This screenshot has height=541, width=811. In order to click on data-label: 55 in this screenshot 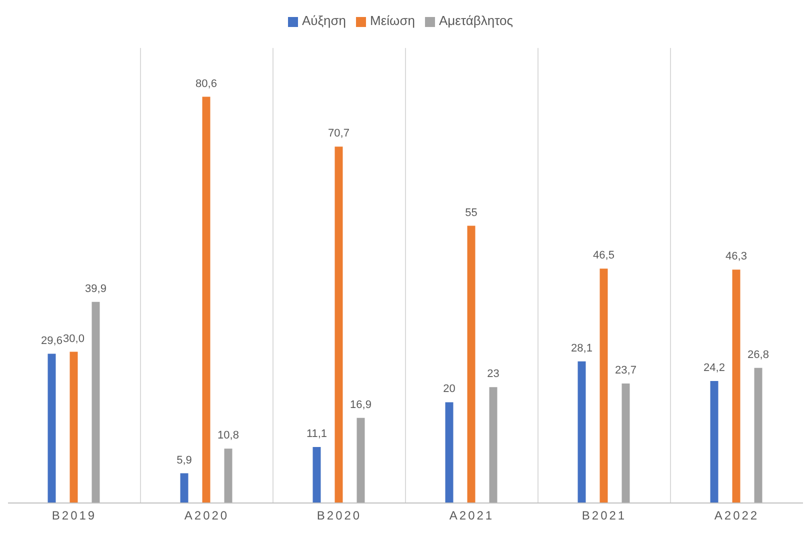, I will do `click(471, 212)`.